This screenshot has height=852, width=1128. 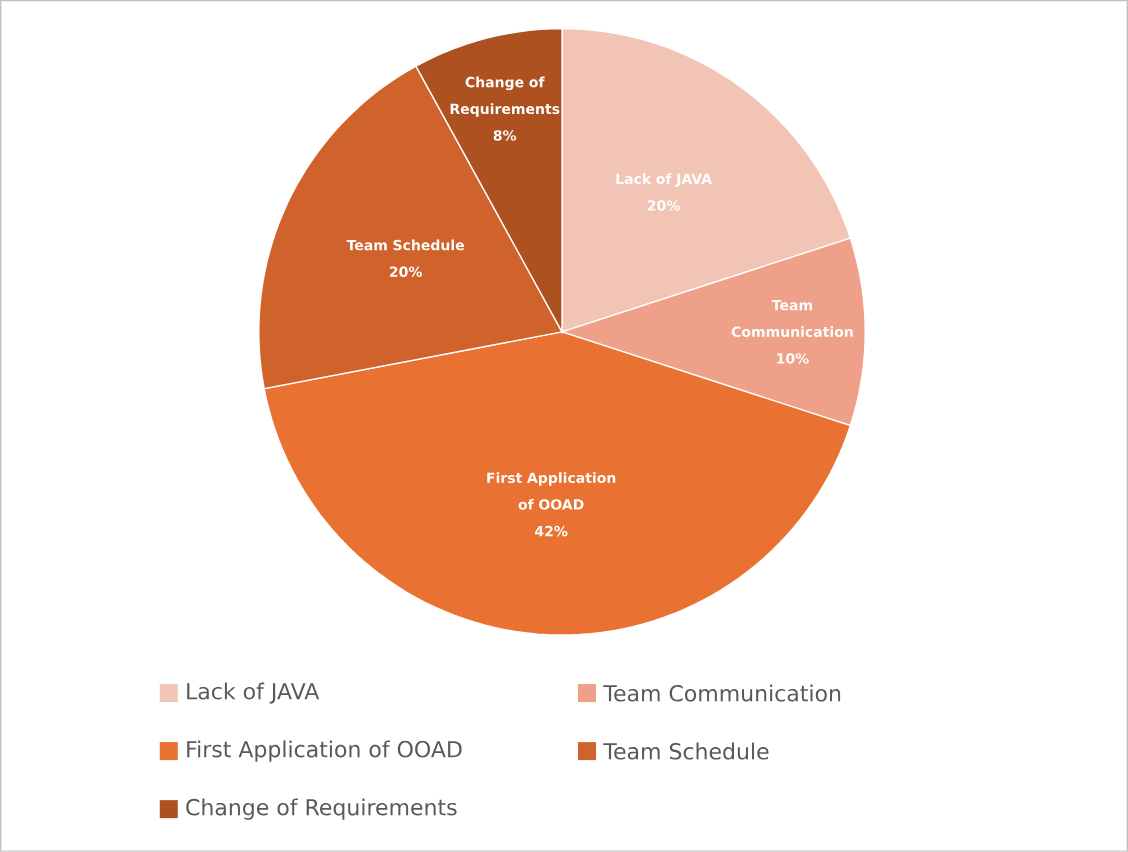 What do you see at coordinates (505, 96) in the screenshot?
I see `slice-label: Change of Requirements` at bounding box center [505, 96].